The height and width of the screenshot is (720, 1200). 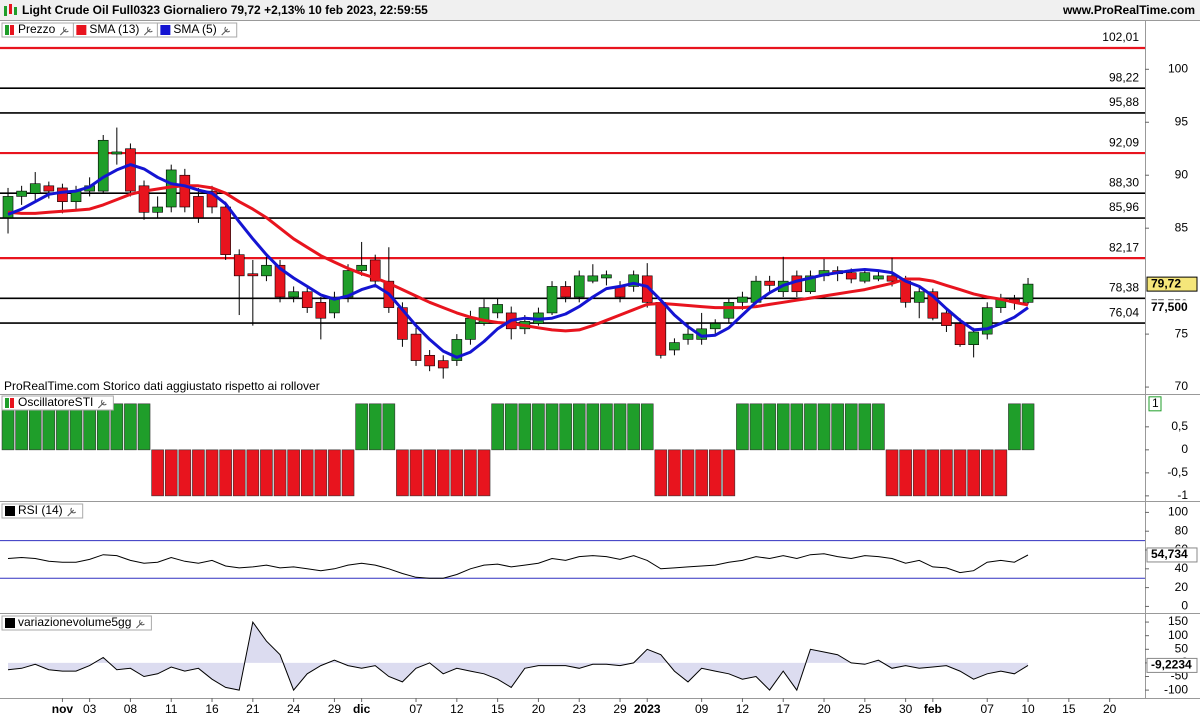 I want to click on y-tick-label: 100, so click(x=1178, y=635).